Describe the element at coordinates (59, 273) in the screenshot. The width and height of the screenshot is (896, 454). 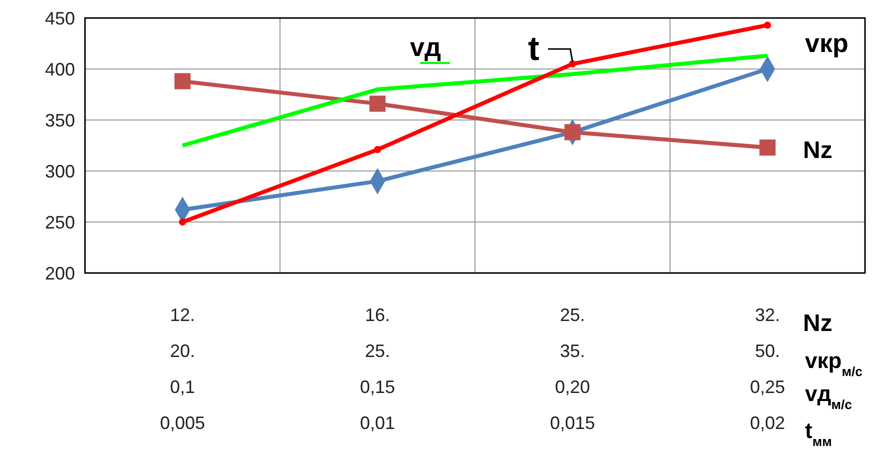
I see `y-tick-label: 200` at that location.